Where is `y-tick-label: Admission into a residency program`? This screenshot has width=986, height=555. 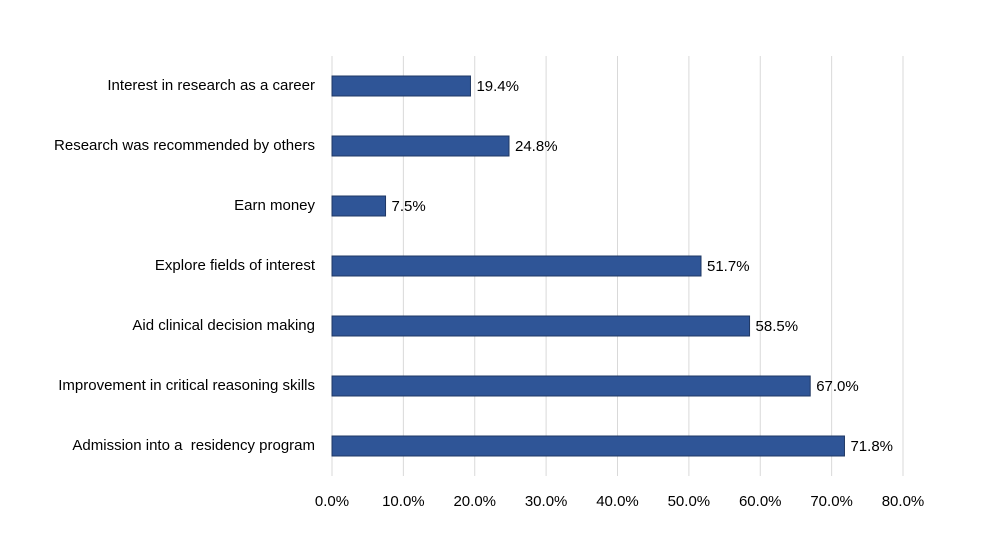
y-tick-label: Admission into a residency program is located at coordinates (193, 445).